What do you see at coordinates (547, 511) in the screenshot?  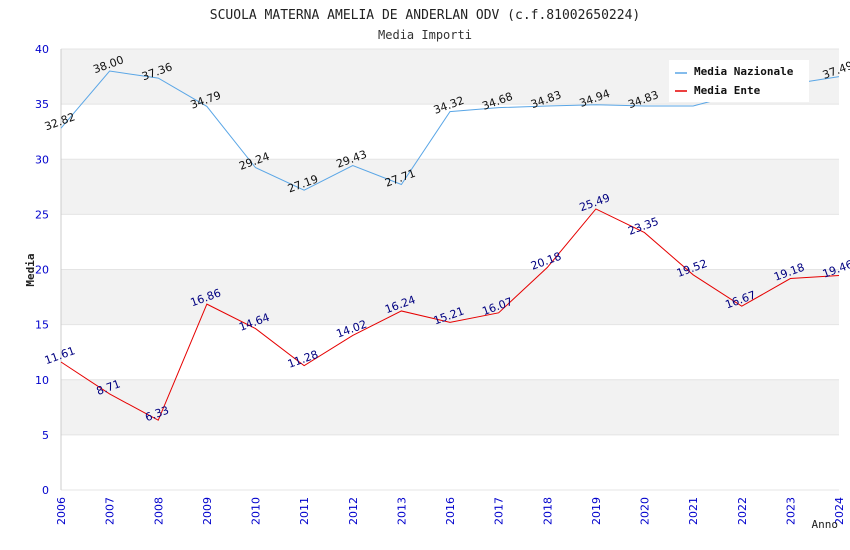 I see `x-tick-label: 2018` at bounding box center [547, 511].